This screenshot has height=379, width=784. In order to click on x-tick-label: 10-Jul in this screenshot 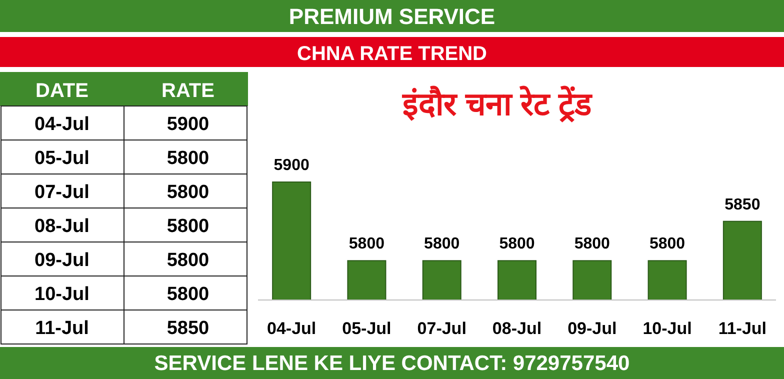, I will do `click(667, 328)`.